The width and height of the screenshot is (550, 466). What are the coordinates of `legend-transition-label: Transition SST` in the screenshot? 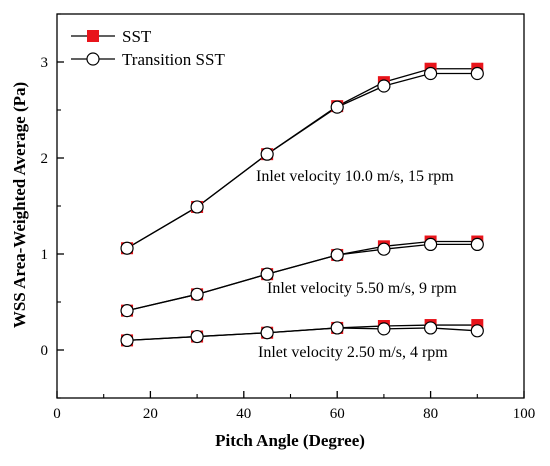 It's located at (173, 59).